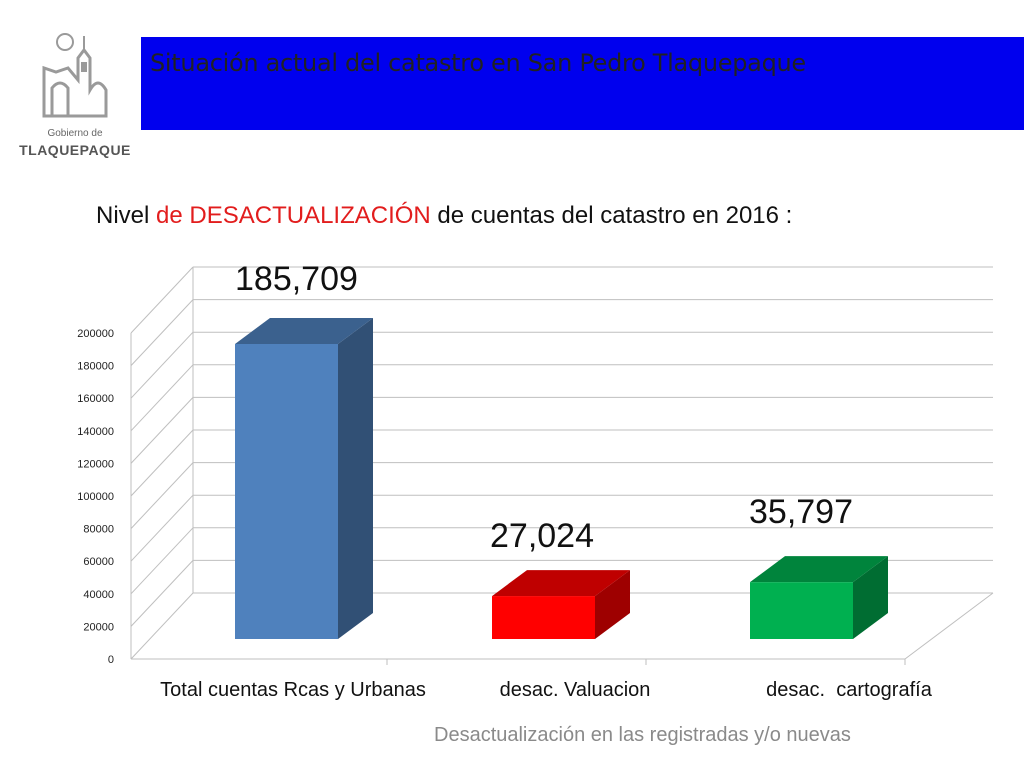 The image size is (1024, 768). Describe the element at coordinates (611, 215) in the screenshot. I see `chart-heading-part3: de cuentas del catastro en 2016 :` at that location.